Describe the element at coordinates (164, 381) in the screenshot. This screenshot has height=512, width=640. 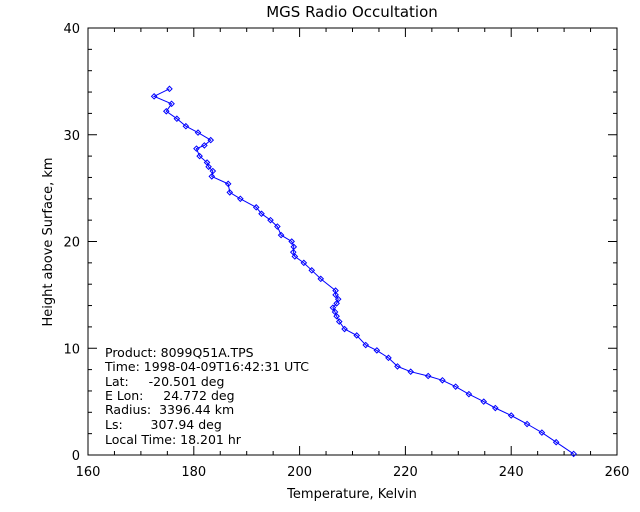
I see `info-lat: Lat: -20.501 deg` at that location.